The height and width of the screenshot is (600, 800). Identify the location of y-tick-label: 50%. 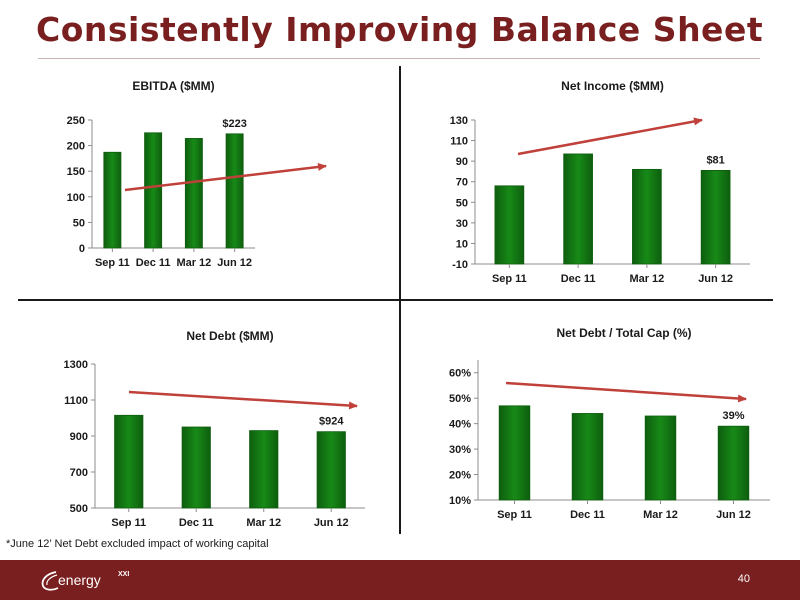
(460, 399).